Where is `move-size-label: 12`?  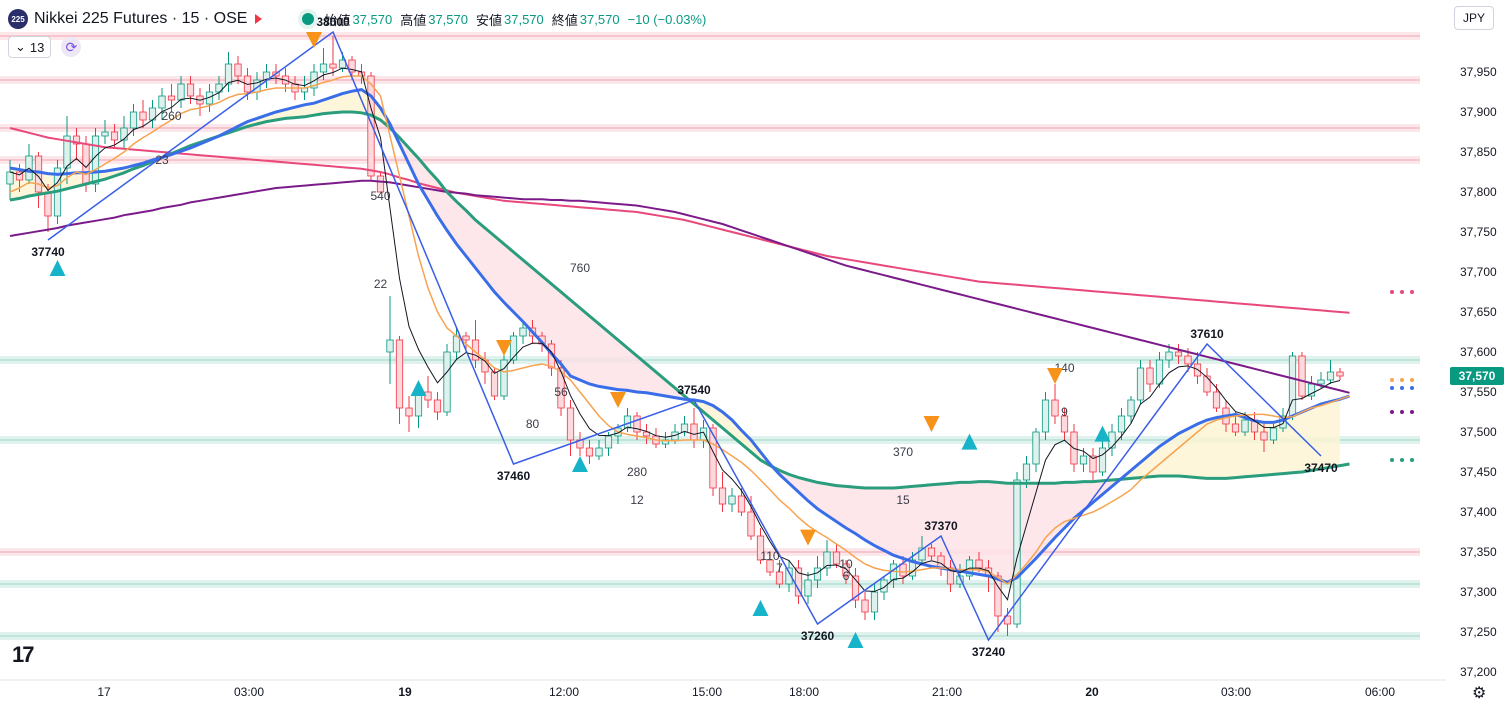 move-size-label: 12 is located at coordinates (637, 500).